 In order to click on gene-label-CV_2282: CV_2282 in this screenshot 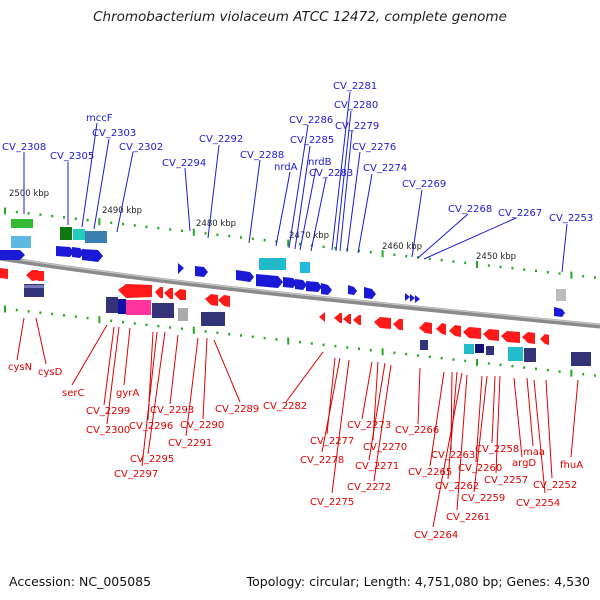, I will do `click(285, 406)`.